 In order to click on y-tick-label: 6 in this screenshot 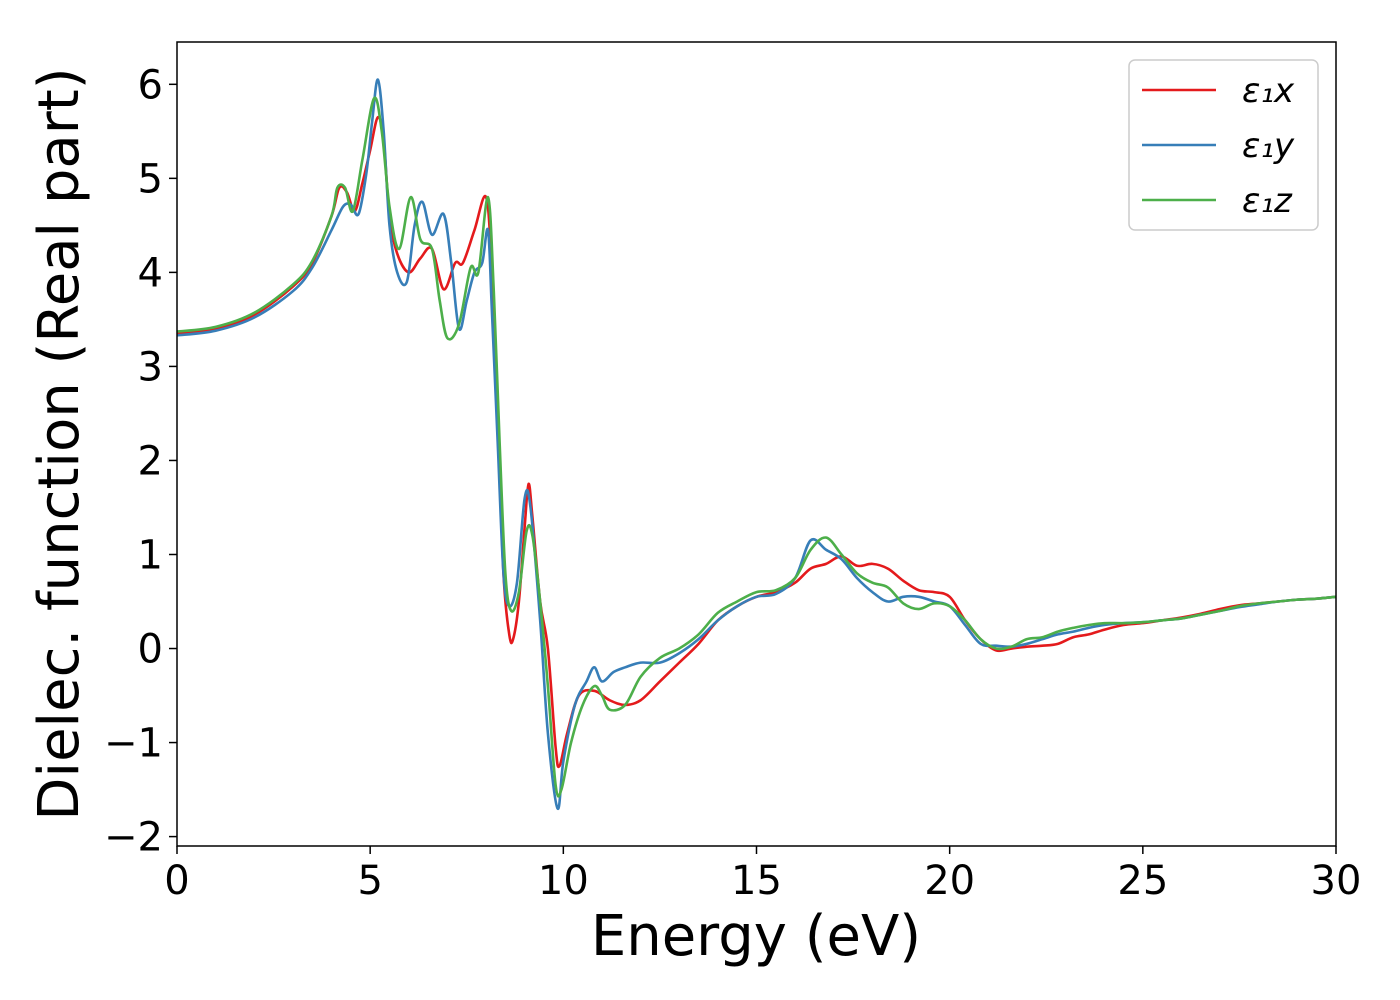, I will do `click(150, 85)`.